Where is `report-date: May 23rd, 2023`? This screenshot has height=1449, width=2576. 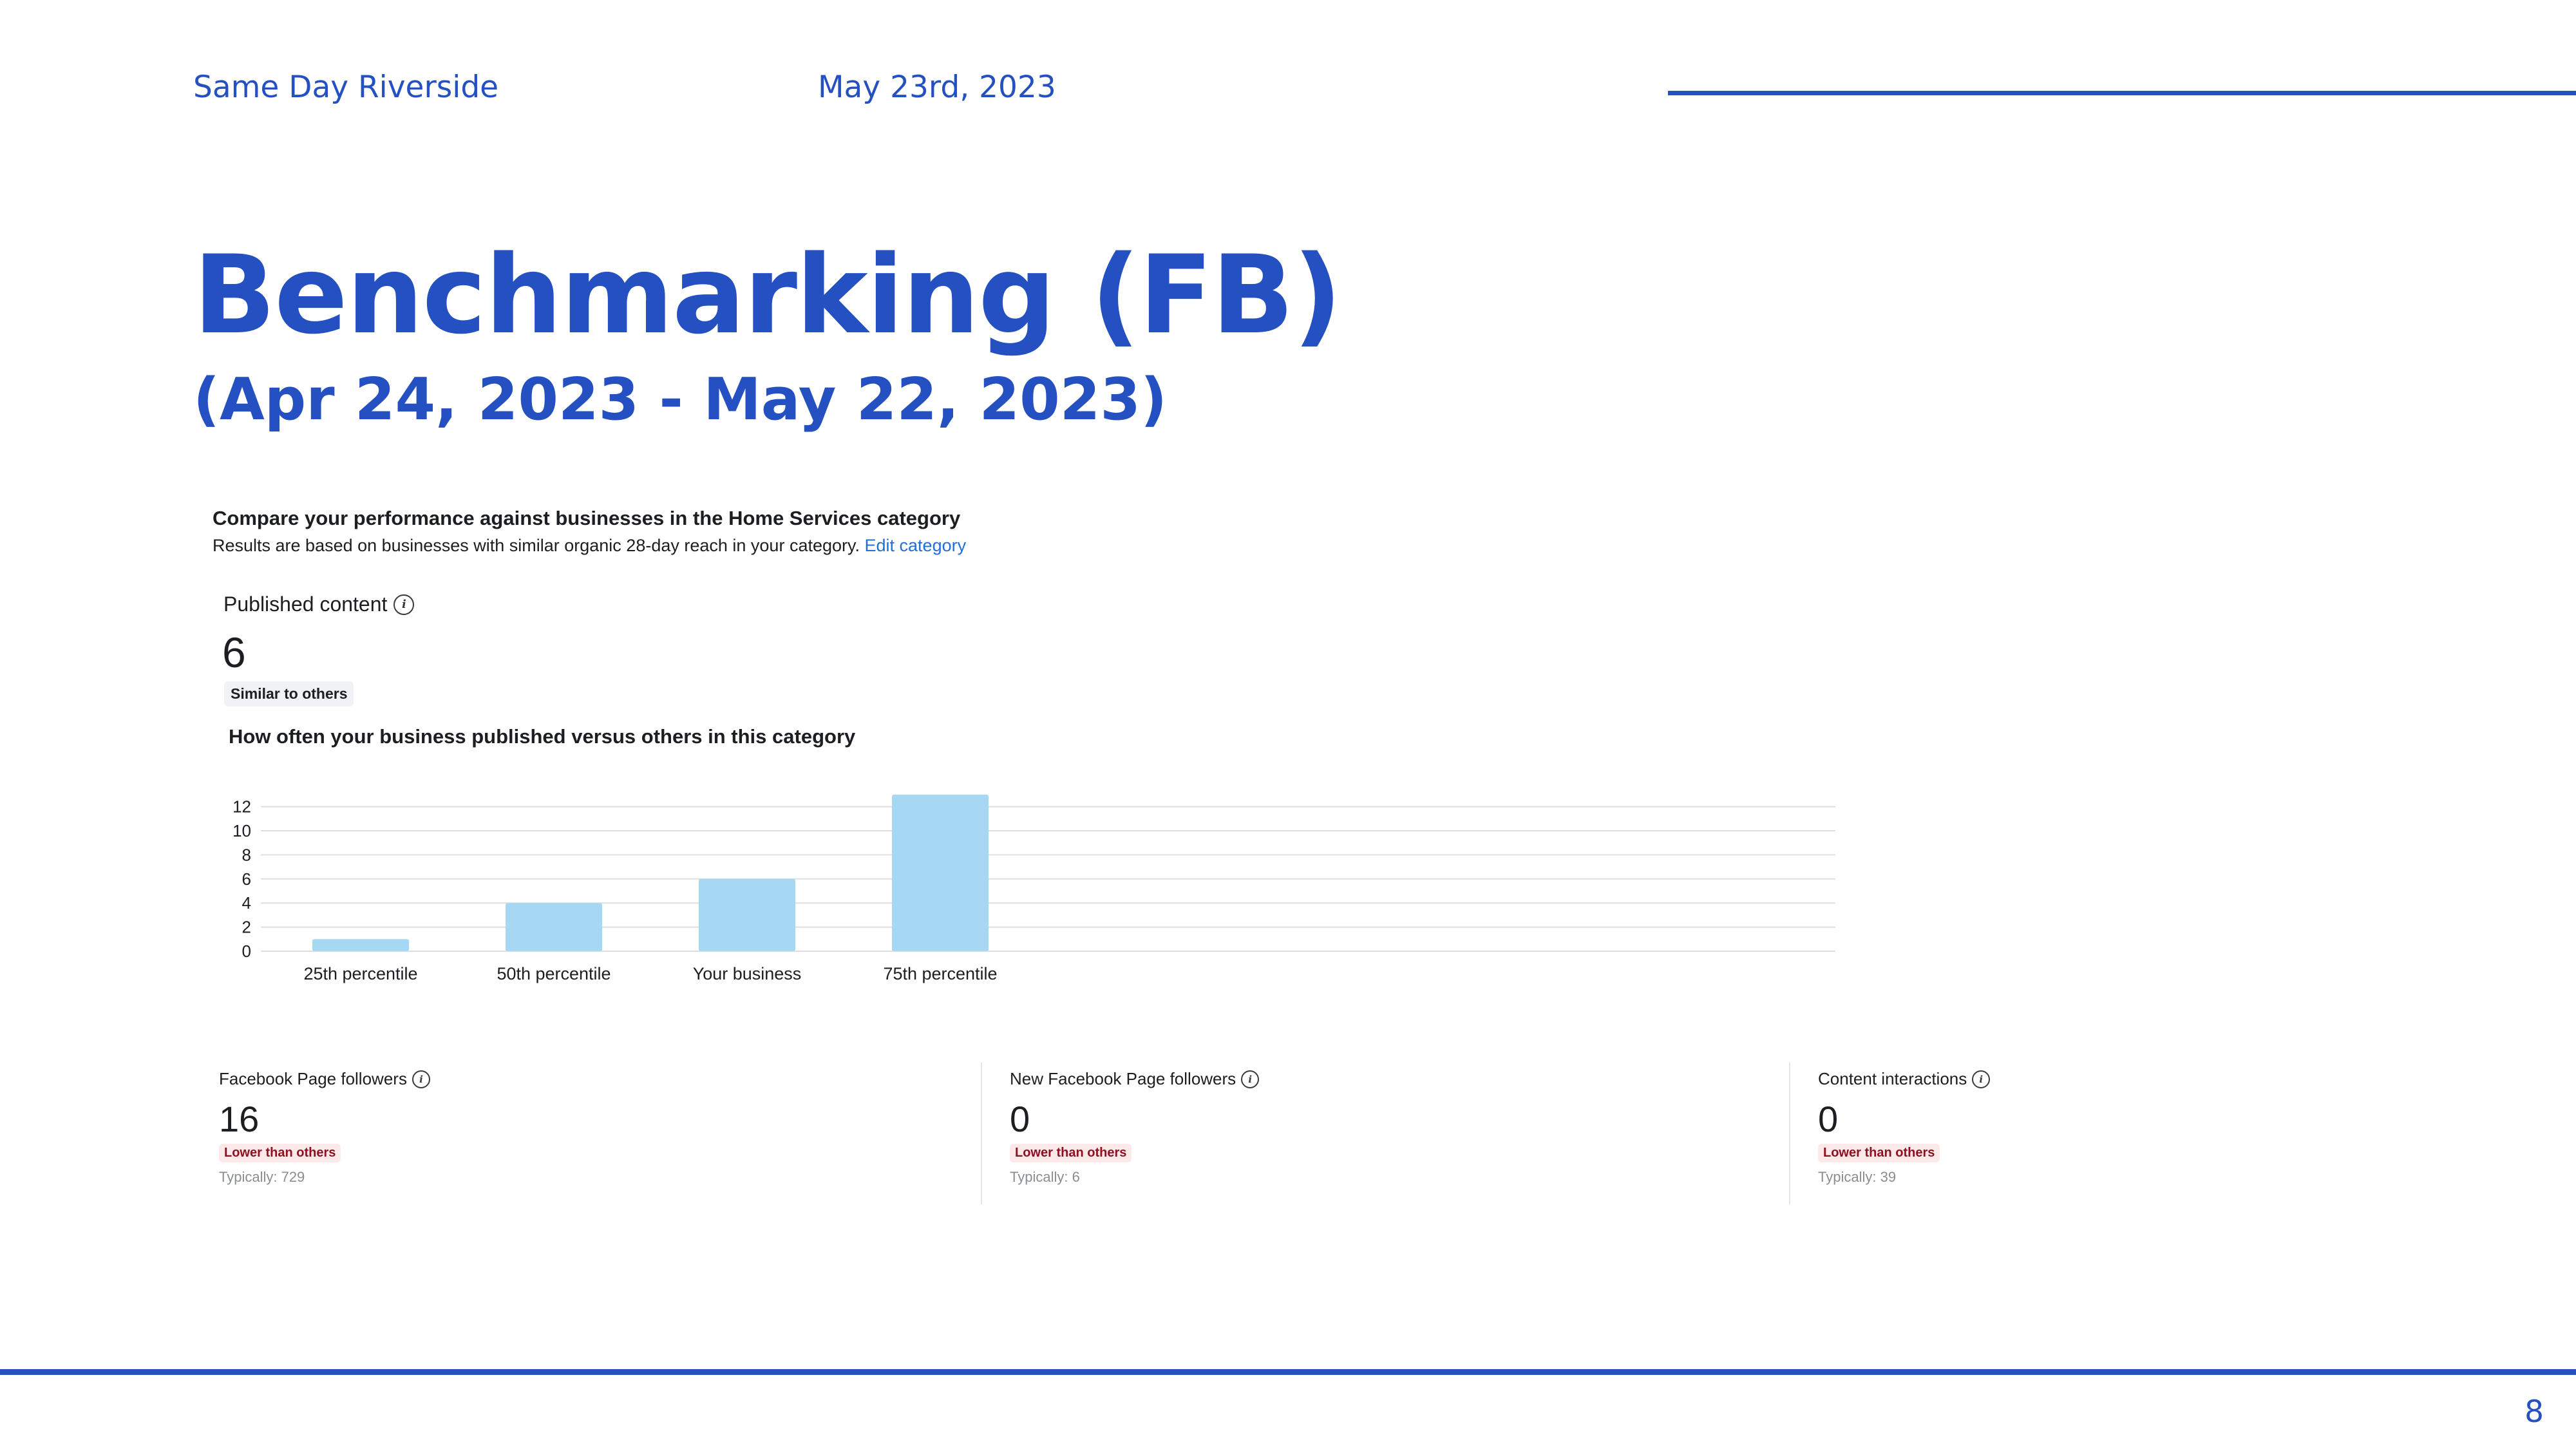
report-date: May 23rd, 2023 is located at coordinates (937, 87).